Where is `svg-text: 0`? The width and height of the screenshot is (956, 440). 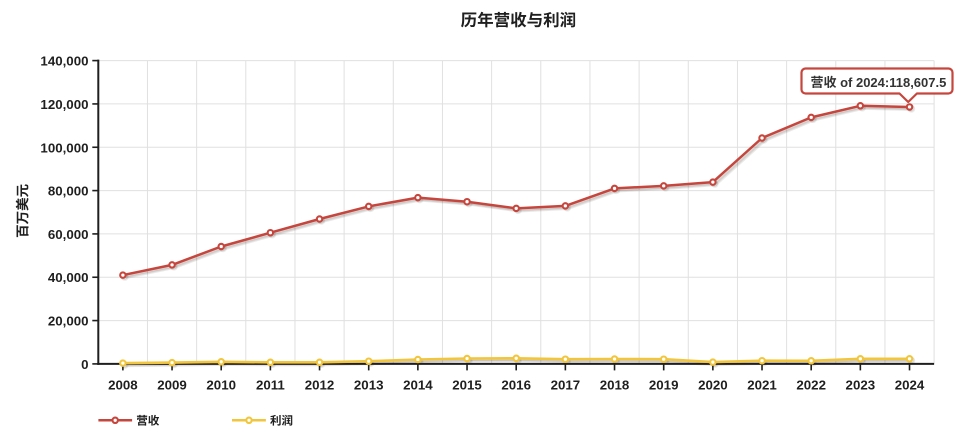
svg-text: 0 is located at coordinates (84, 364).